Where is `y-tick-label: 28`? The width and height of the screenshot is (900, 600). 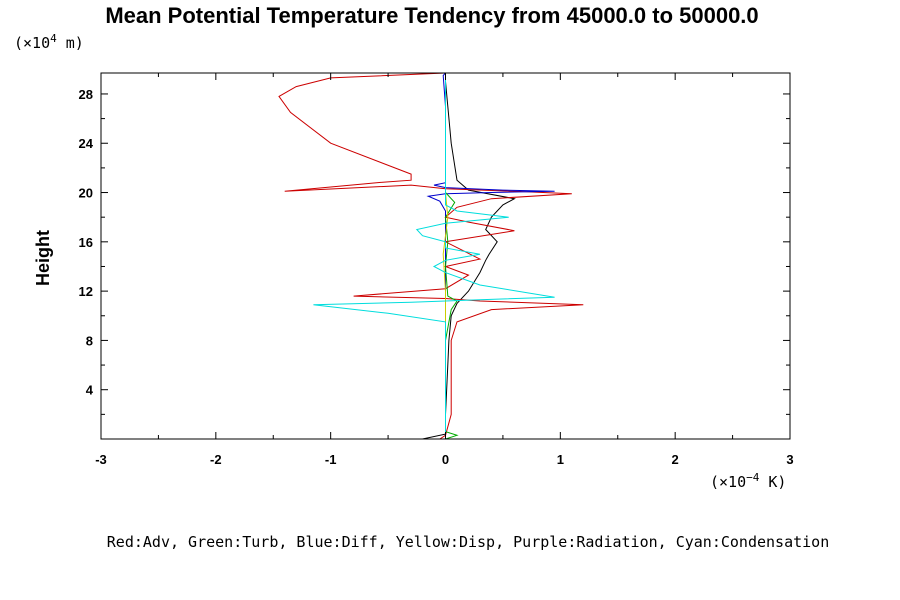
y-tick-label: 28 is located at coordinates (86, 94).